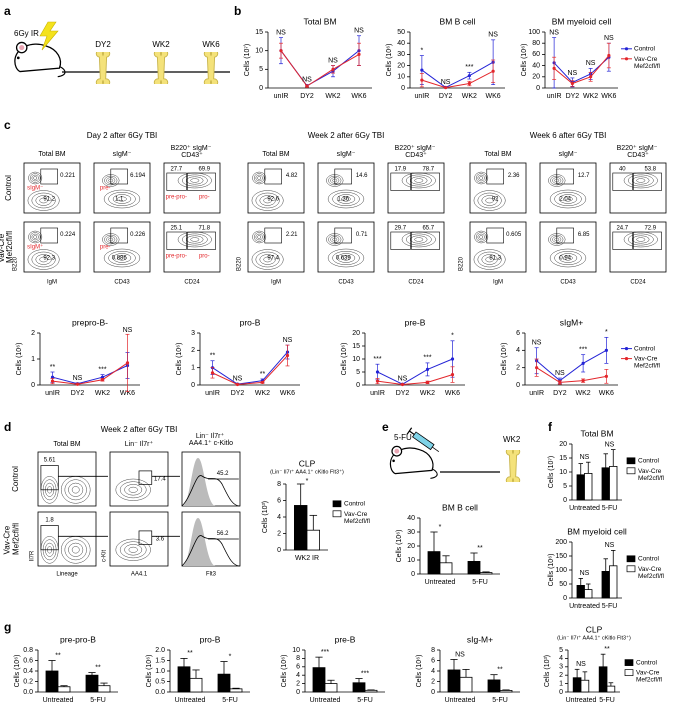 The height and width of the screenshot is (711, 685). What do you see at coordinates (7, 427) in the screenshot?
I see `panel-letter: d` at bounding box center [7, 427].